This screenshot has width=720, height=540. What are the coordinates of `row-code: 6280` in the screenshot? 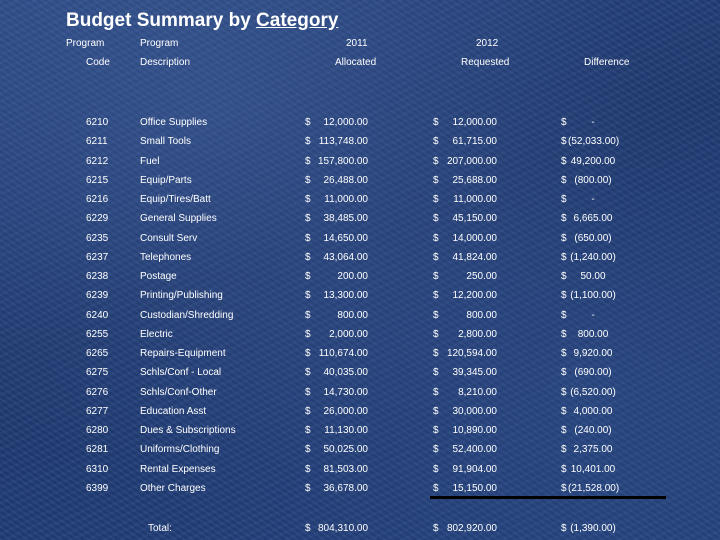 It's located at (97, 430).